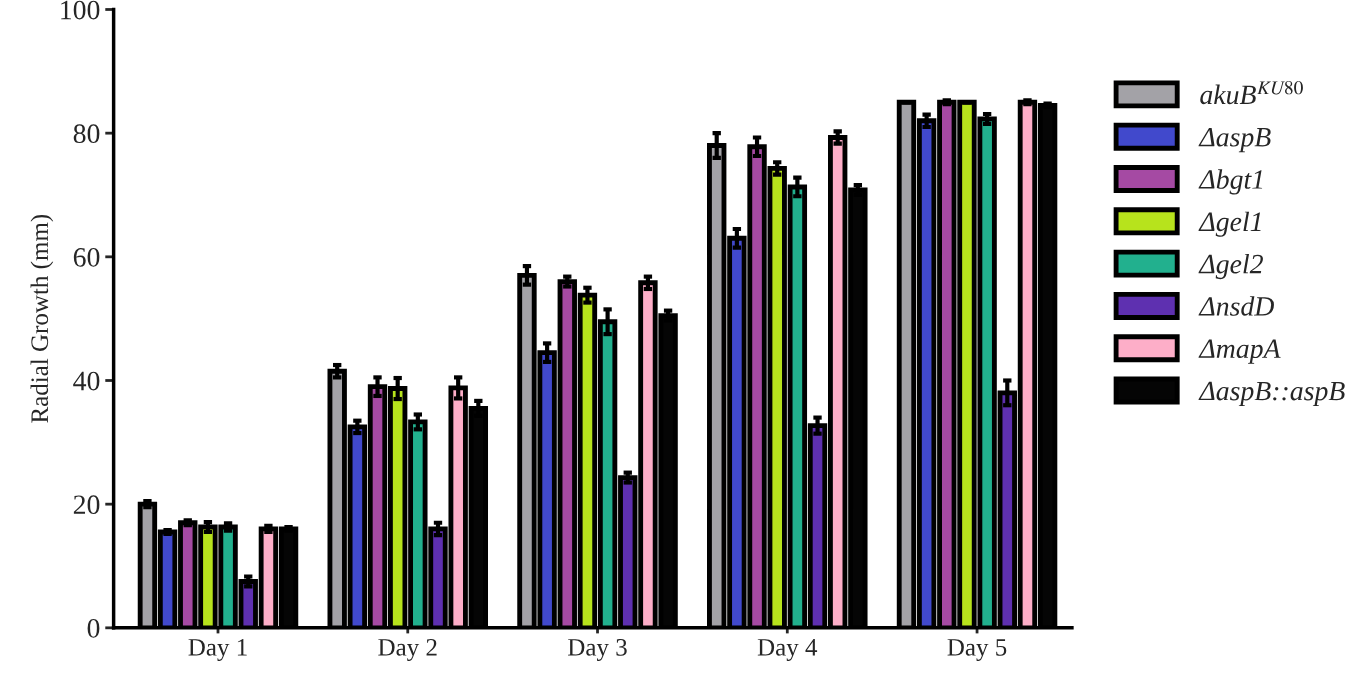  Describe the element at coordinates (977, 650) in the screenshot. I see `x-tick-label: Day 5` at that location.